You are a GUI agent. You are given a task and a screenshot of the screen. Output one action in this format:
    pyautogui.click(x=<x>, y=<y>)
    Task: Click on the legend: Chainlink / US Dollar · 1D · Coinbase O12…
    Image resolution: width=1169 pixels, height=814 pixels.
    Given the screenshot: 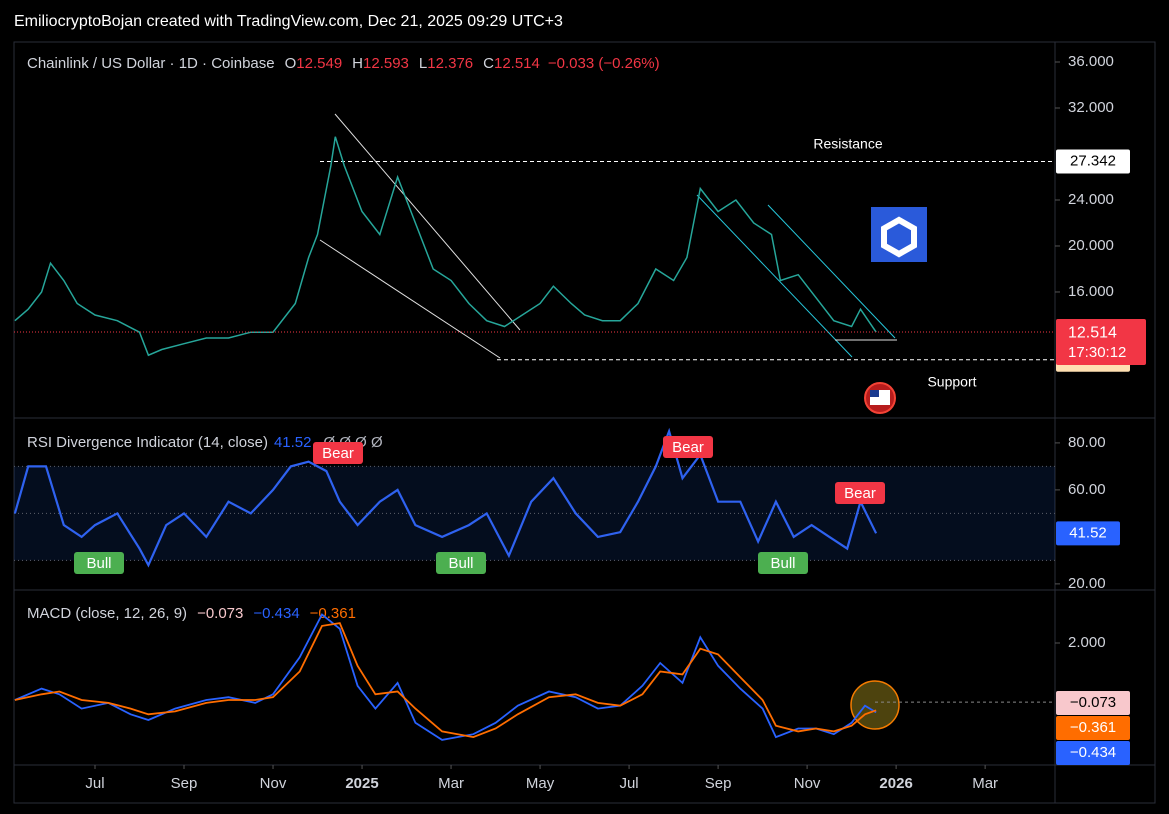 What is the action you would take?
    pyautogui.click(x=343, y=63)
    